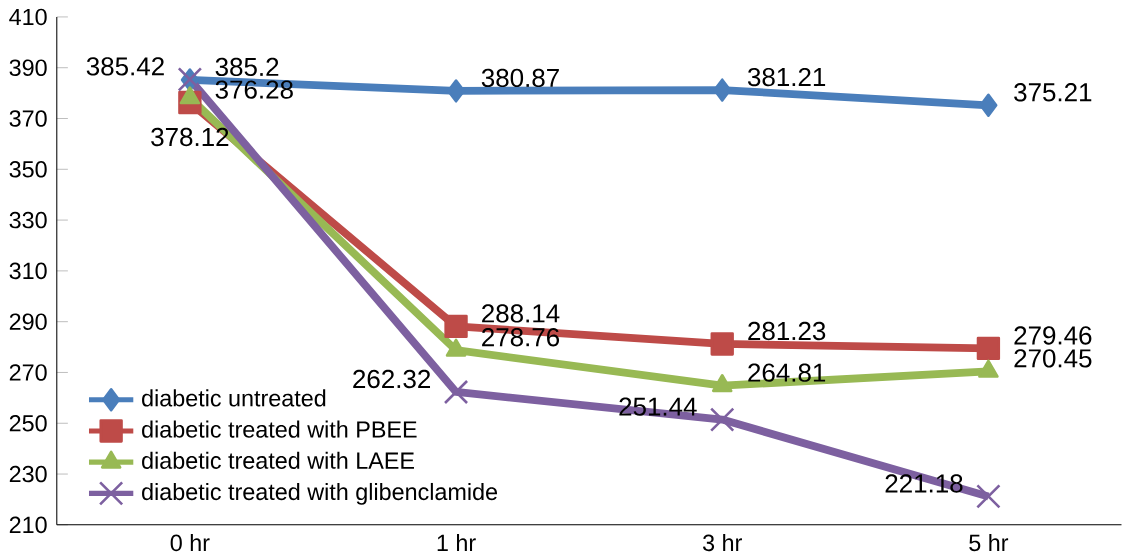 The image size is (1122, 560). I want to click on y-tick-label: 210, so click(28, 525).